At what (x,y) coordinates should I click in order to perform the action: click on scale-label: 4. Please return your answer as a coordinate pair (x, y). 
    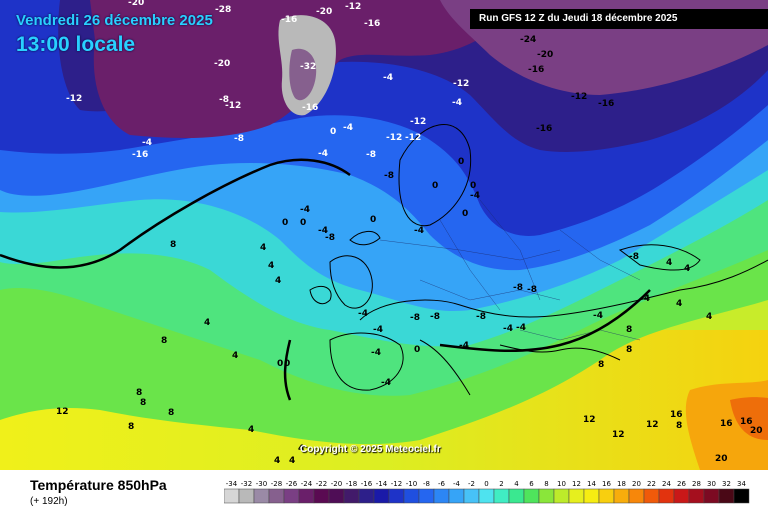
    Looking at the image, I should click on (516, 484).